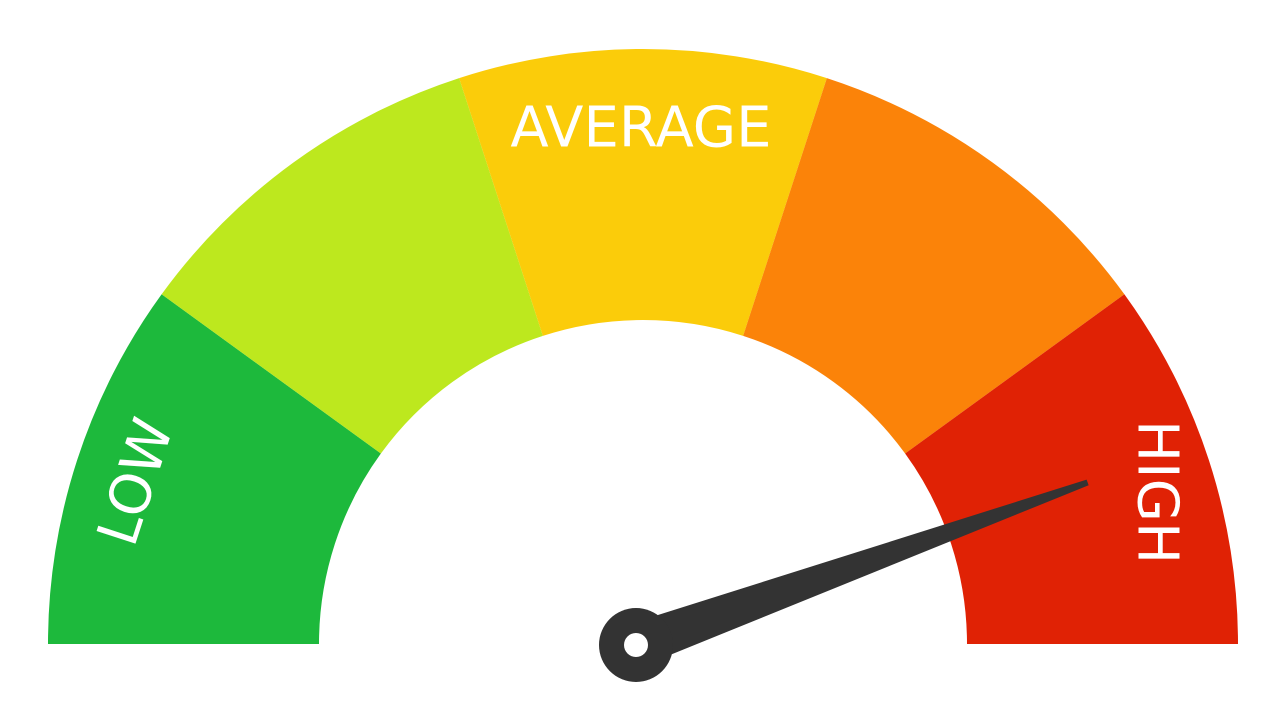 This screenshot has height=720, width=1280. Describe the element at coordinates (1157, 492) in the screenshot. I see `label-high: HIGH` at that location.